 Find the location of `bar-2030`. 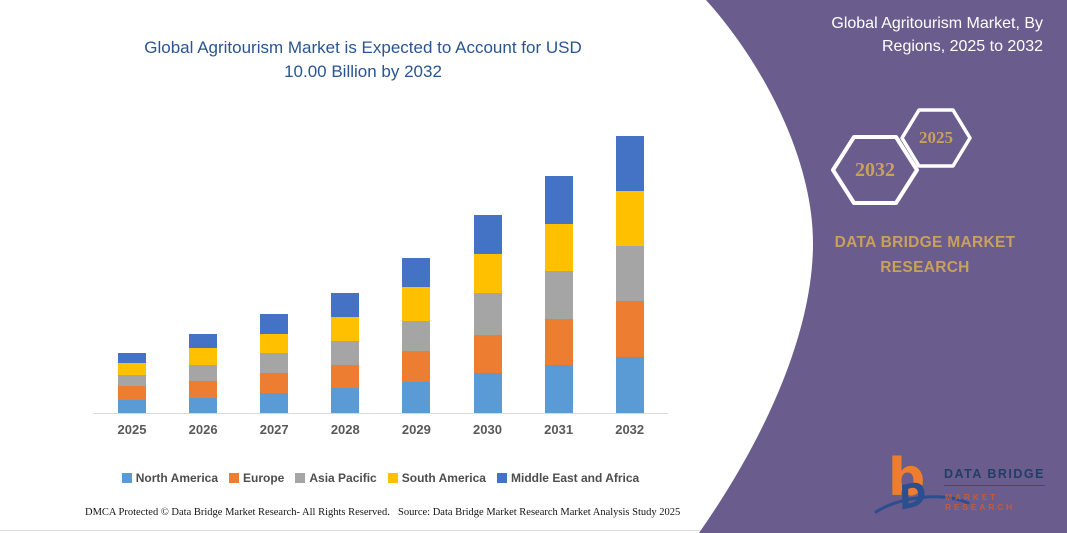

bar-2030 is located at coordinates (487, 314).